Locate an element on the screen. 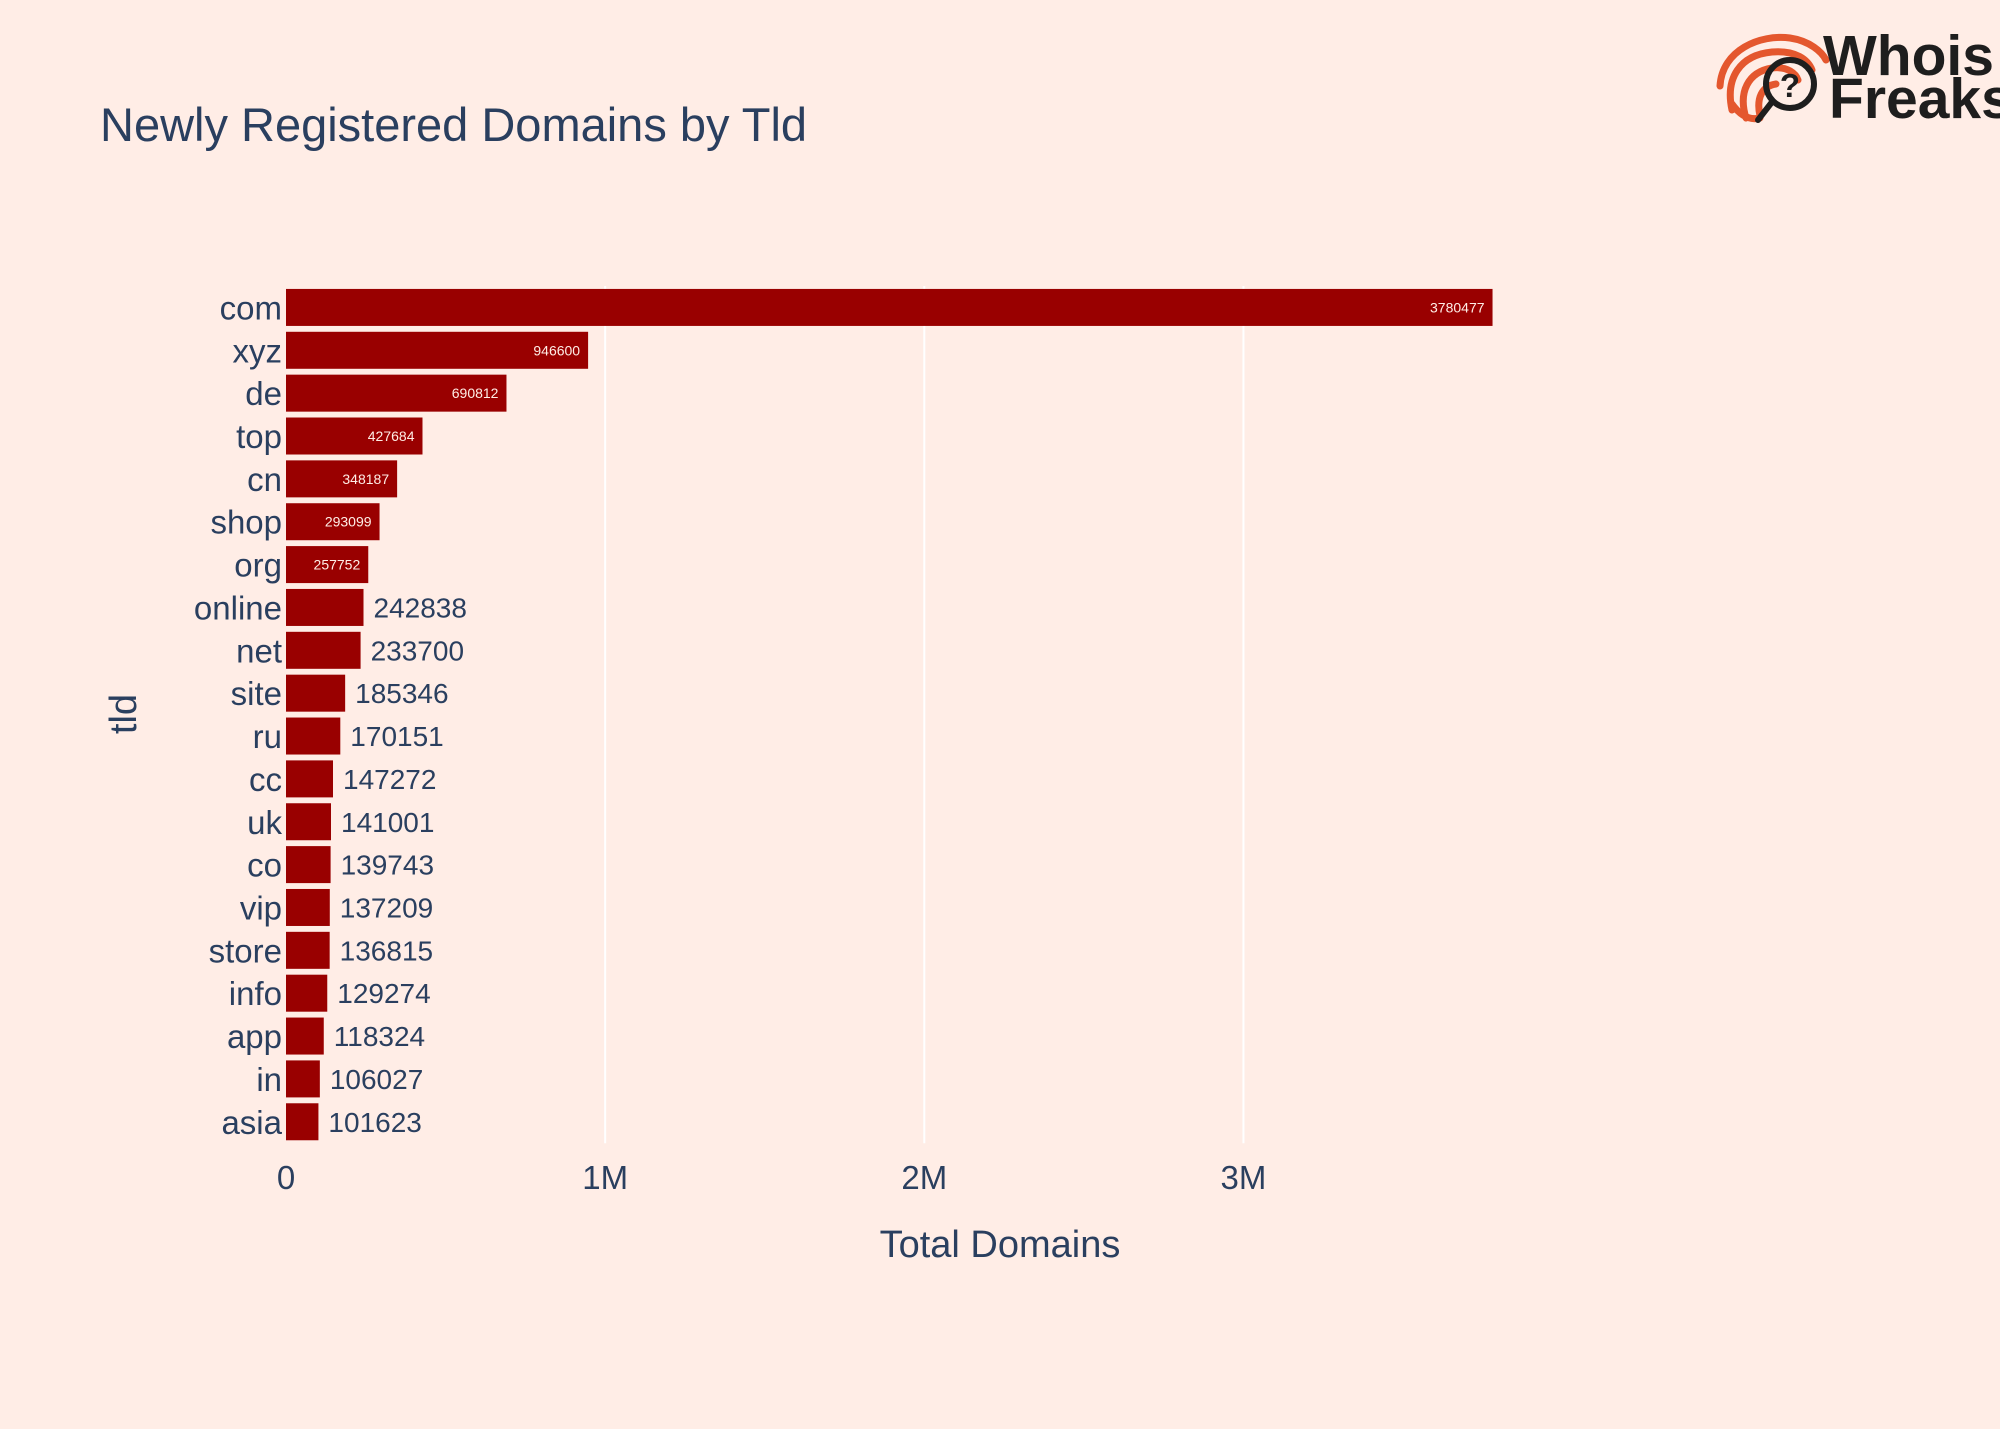 This screenshot has width=2000, height=1429. category-label: com is located at coordinates (251, 307).